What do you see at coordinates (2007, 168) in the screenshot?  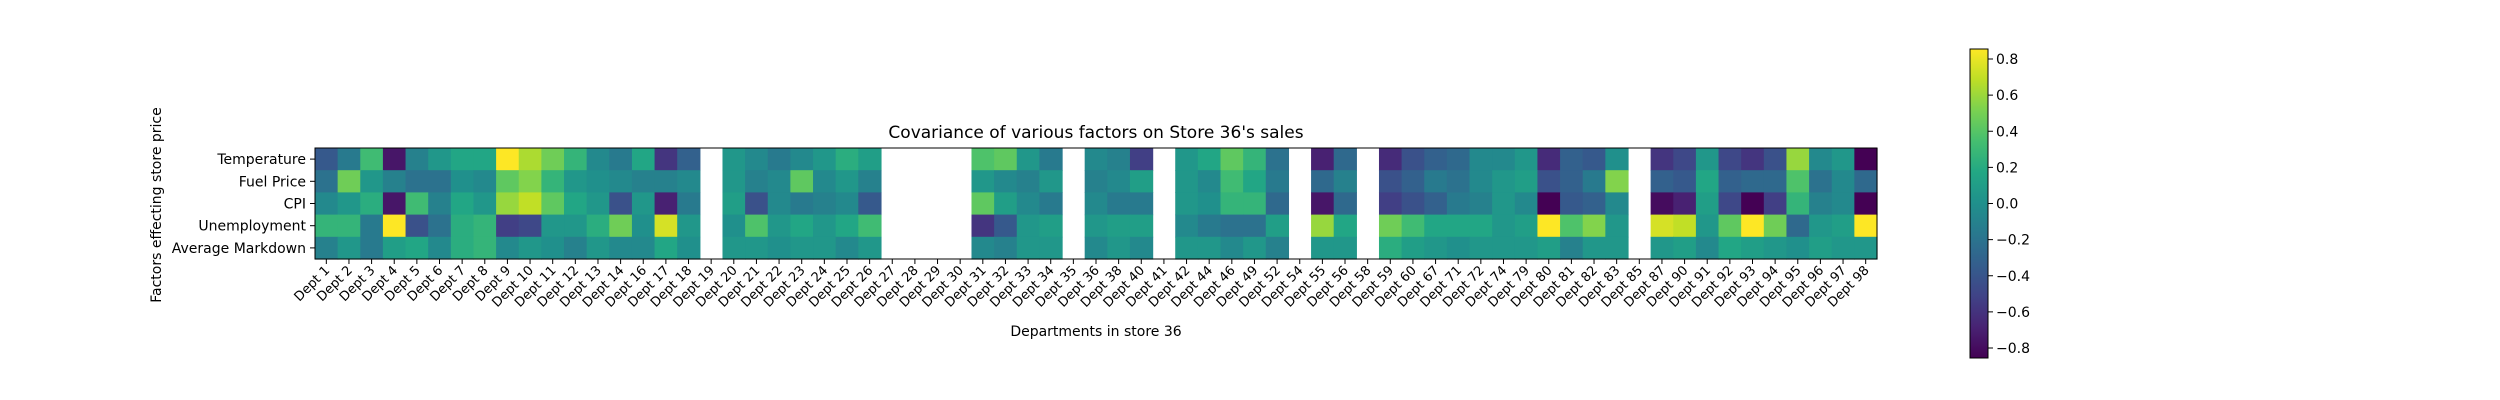 I see `colorbar-tick-label: 0.2` at bounding box center [2007, 168].